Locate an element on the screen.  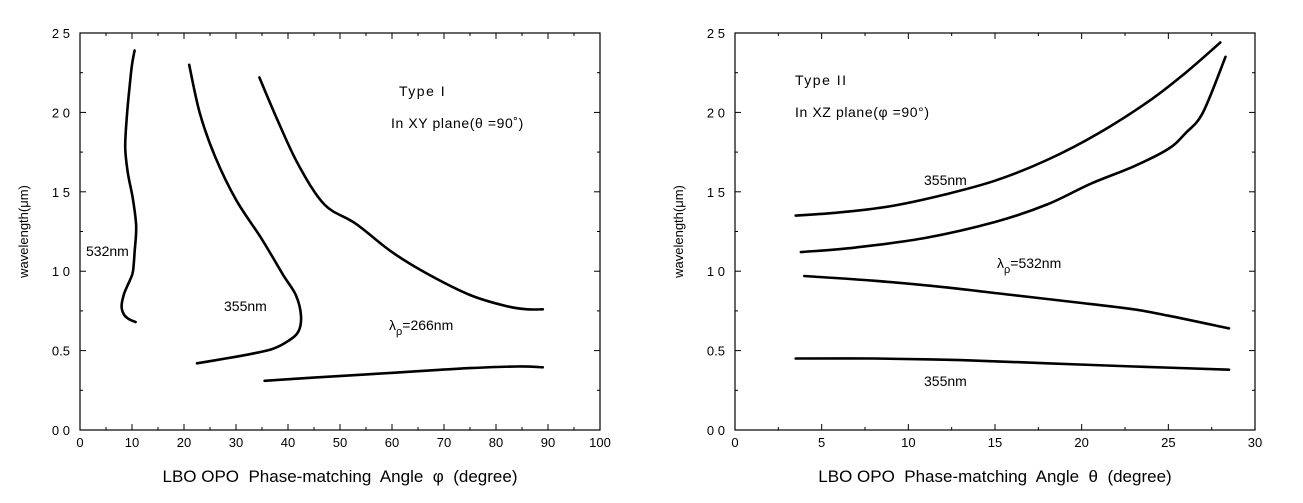
x-axis-label: LBO OPO Phase-matching Angle θ (degree) is located at coordinates (994, 476).